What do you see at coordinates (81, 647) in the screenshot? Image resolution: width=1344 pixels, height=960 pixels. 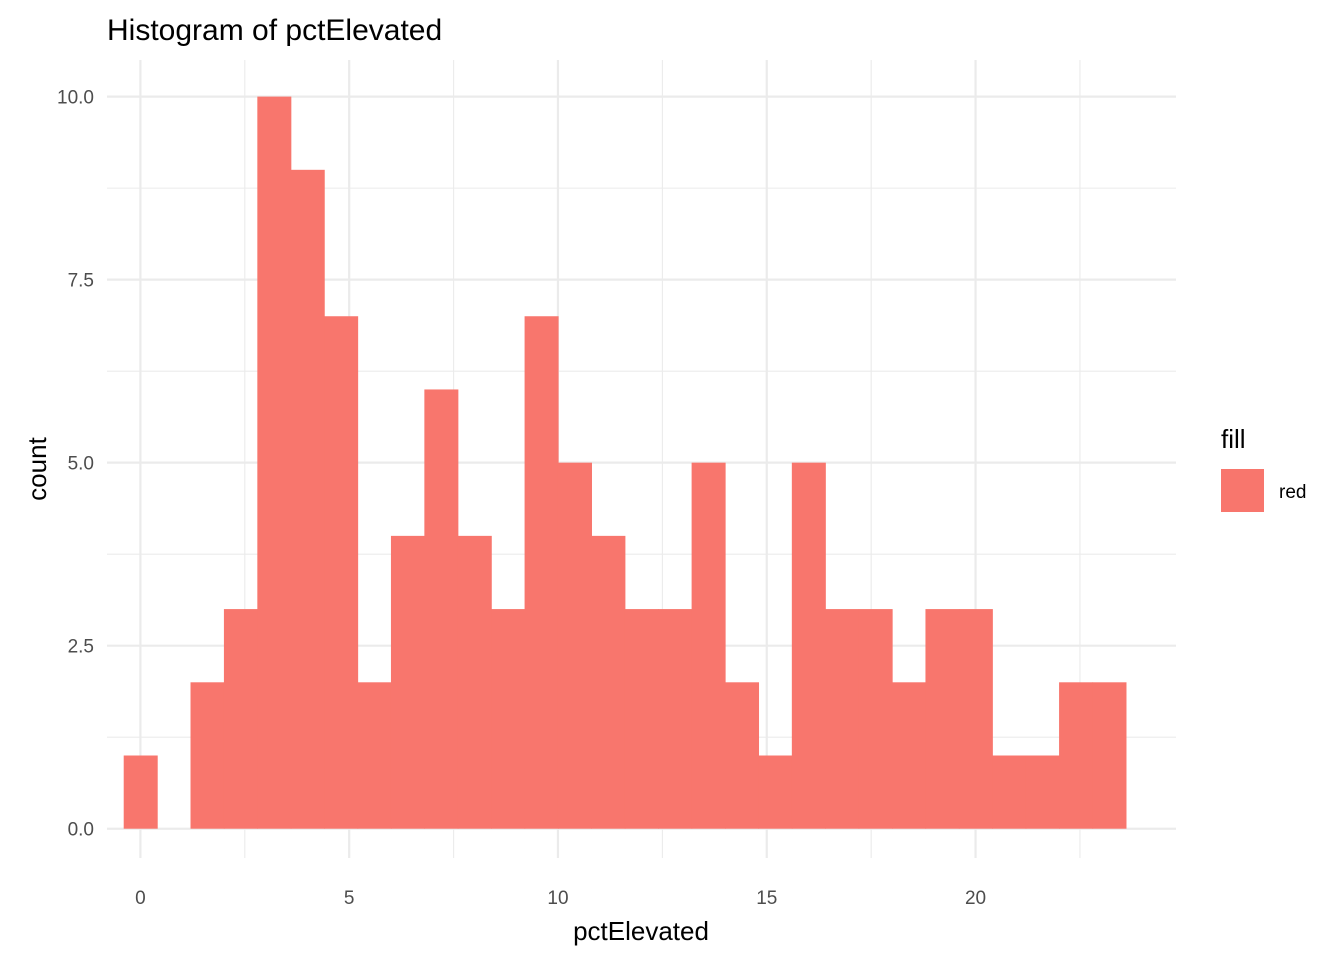 I see `y-tick-label: 2.5` at bounding box center [81, 647].